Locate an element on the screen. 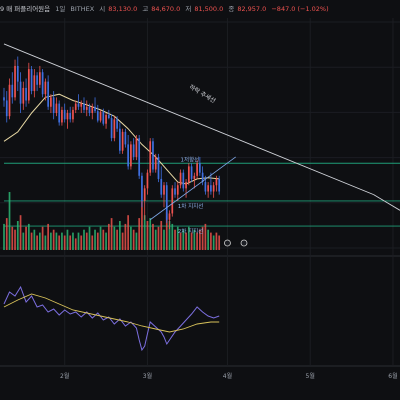 The image size is (400, 400). open-label: 시 is located at coordinates (102, 9).